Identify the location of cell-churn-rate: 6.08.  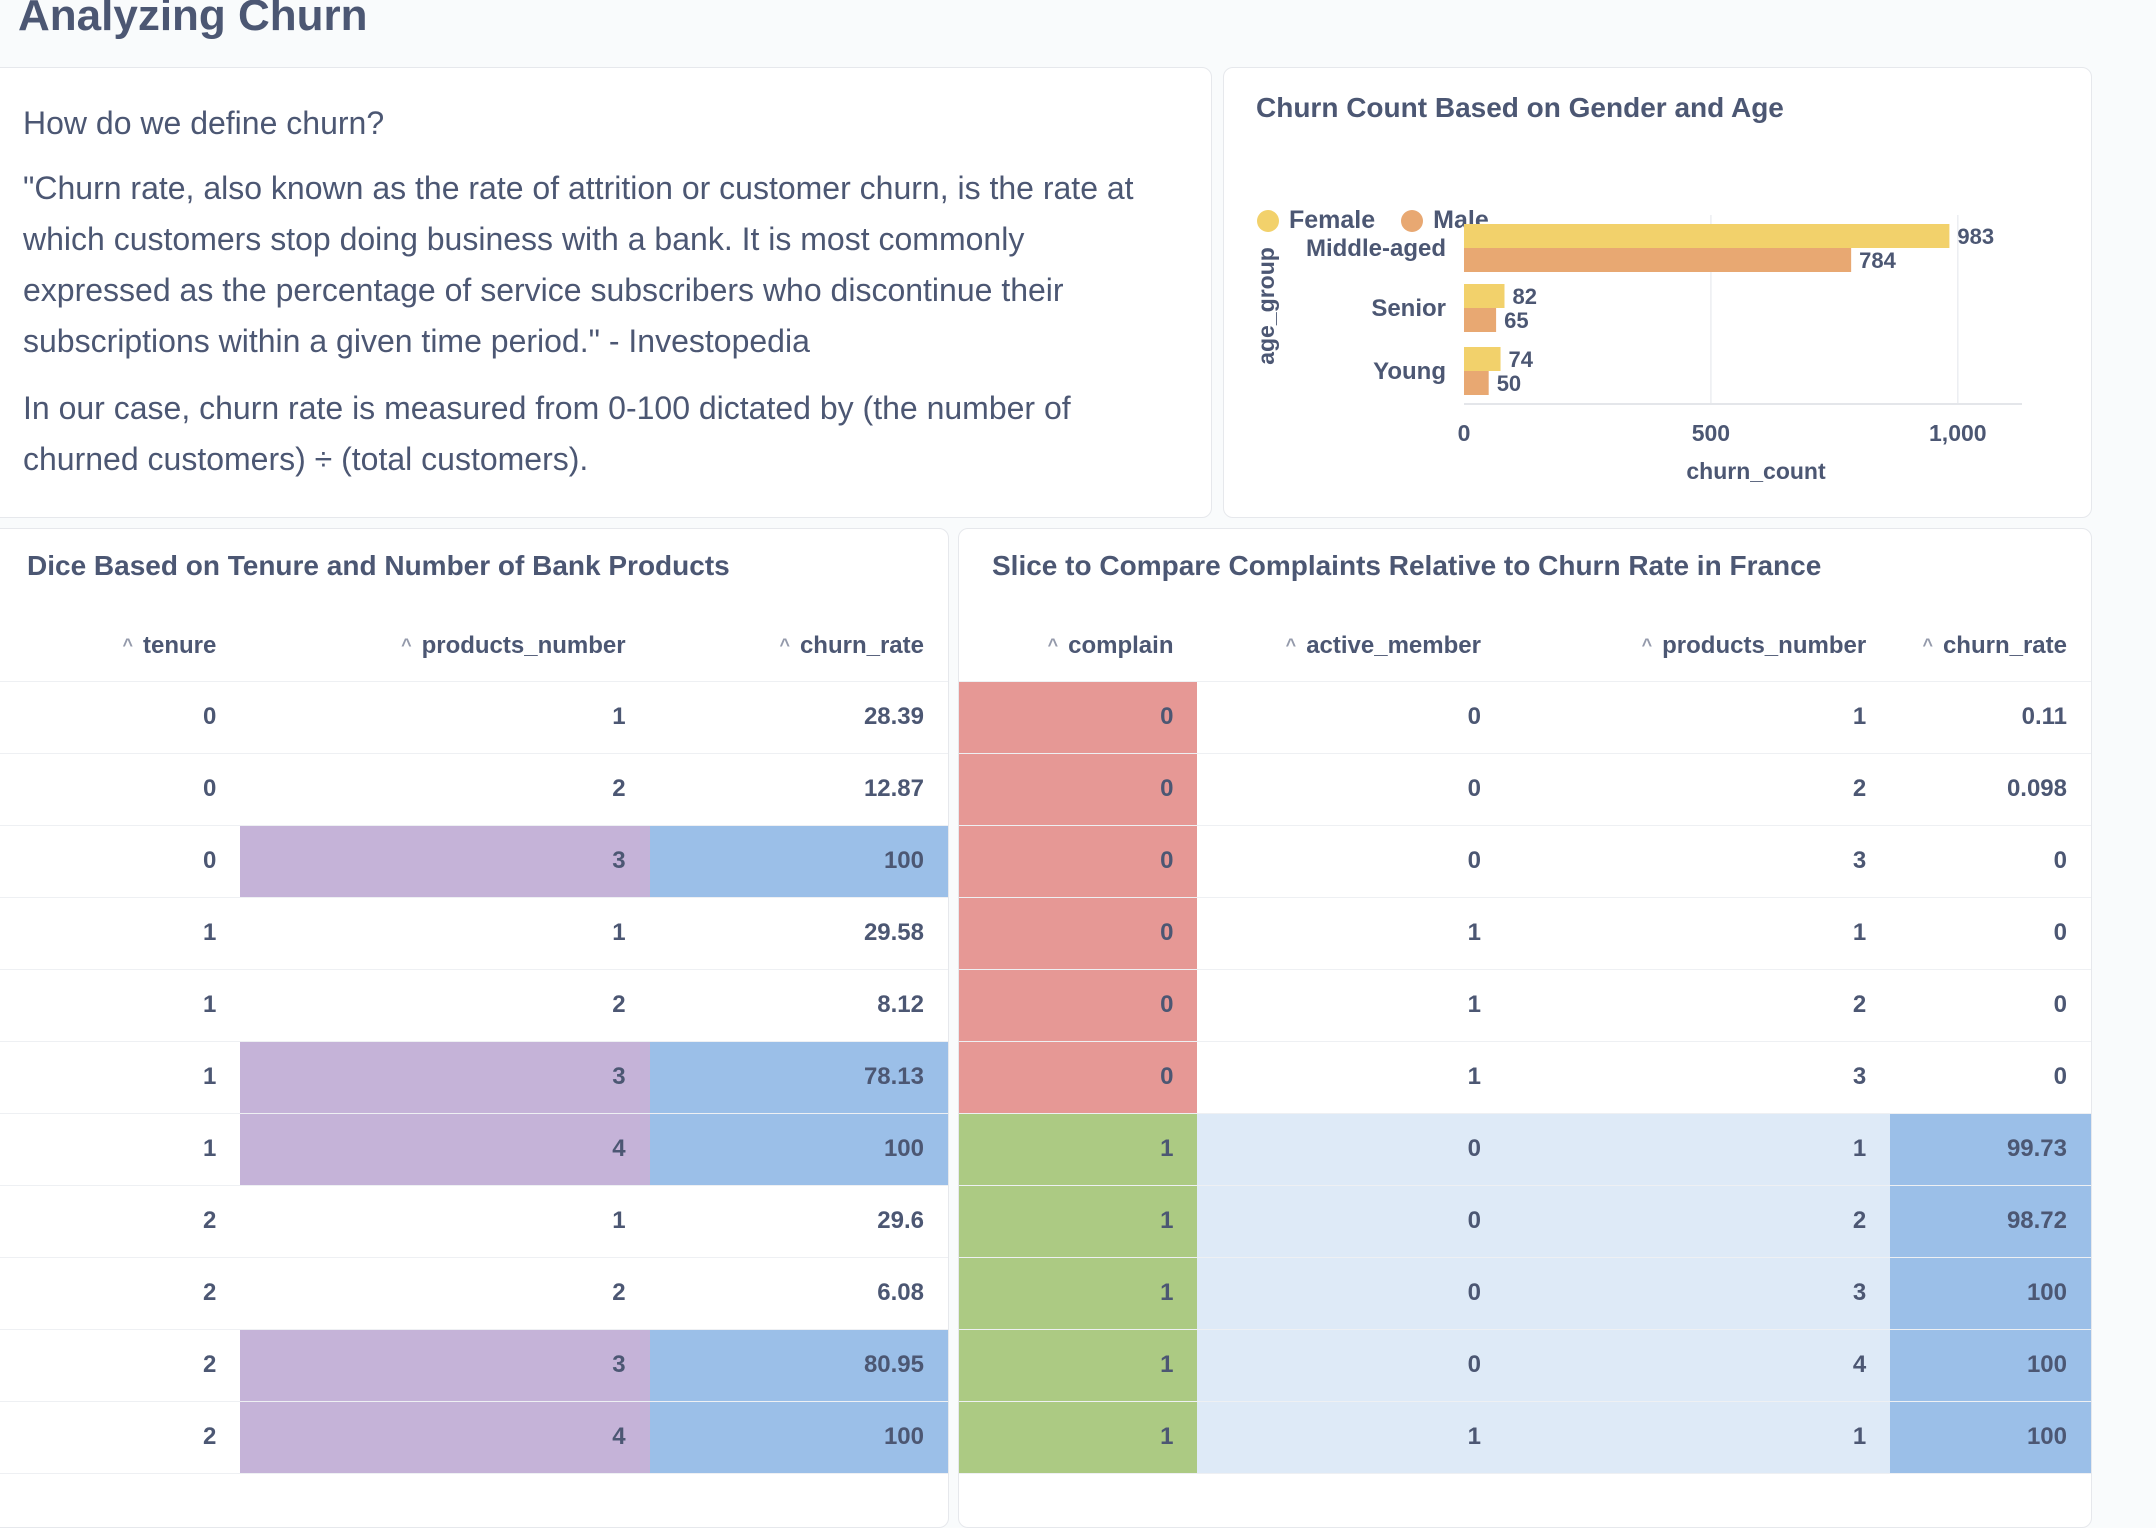
(798, 1293).